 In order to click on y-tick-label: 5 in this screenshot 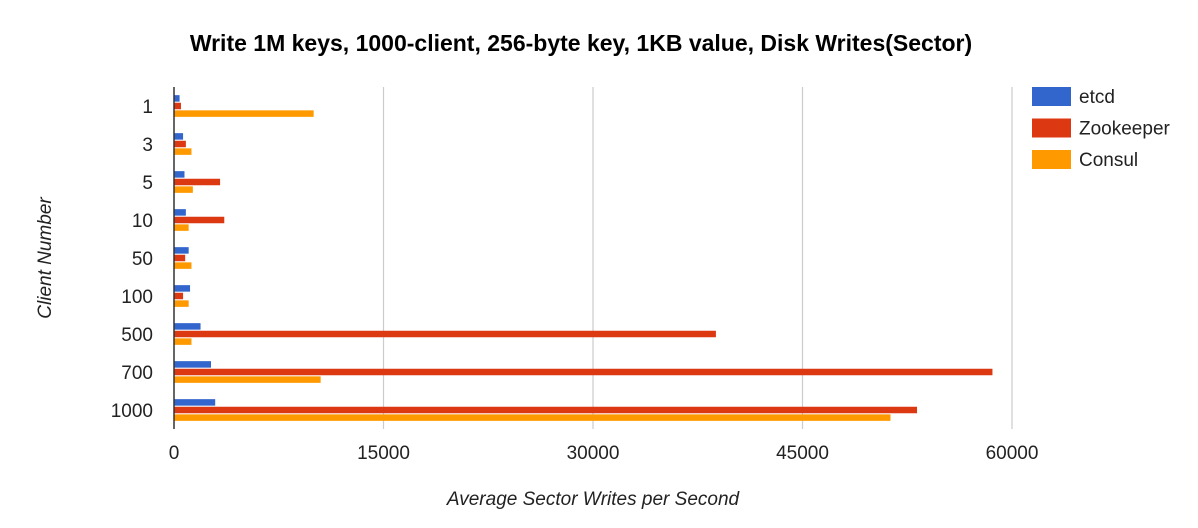, I will do `click(147, 183)`.